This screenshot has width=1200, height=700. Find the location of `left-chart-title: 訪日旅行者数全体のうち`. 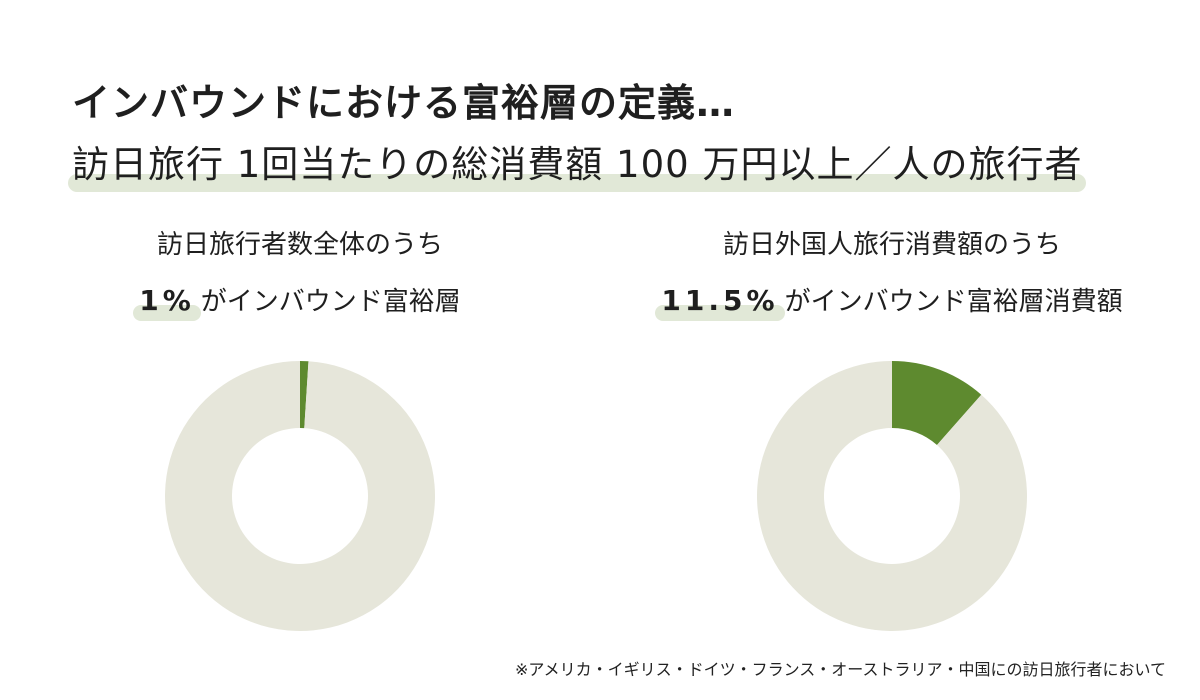

left-chart-title: 訪日旅行者数全体のうち is located at coordinates (299, 245).